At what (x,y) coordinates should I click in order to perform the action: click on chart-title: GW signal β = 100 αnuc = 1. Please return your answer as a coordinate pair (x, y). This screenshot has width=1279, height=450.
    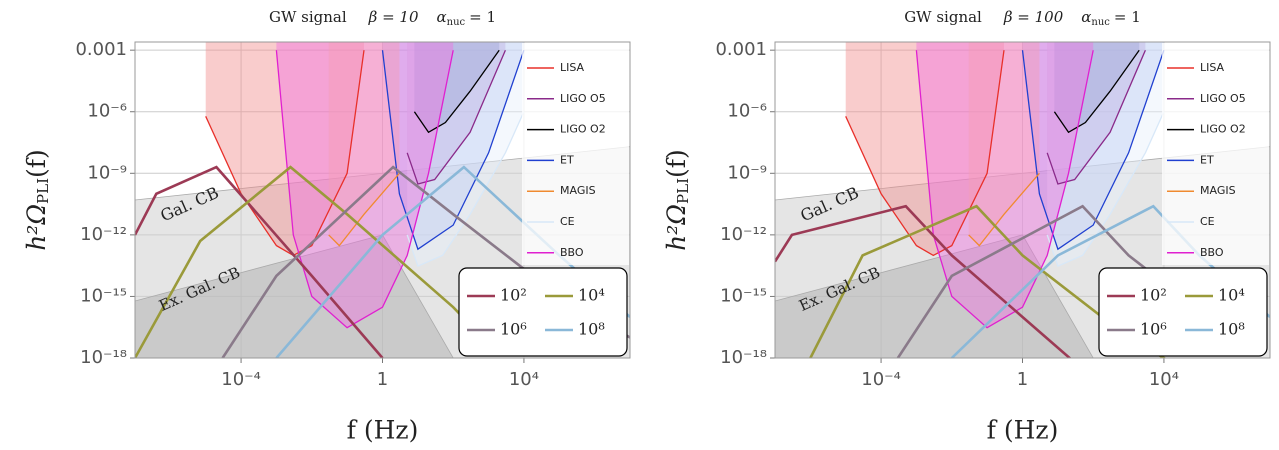
    Looking at the image, I should click on (1022, 18).